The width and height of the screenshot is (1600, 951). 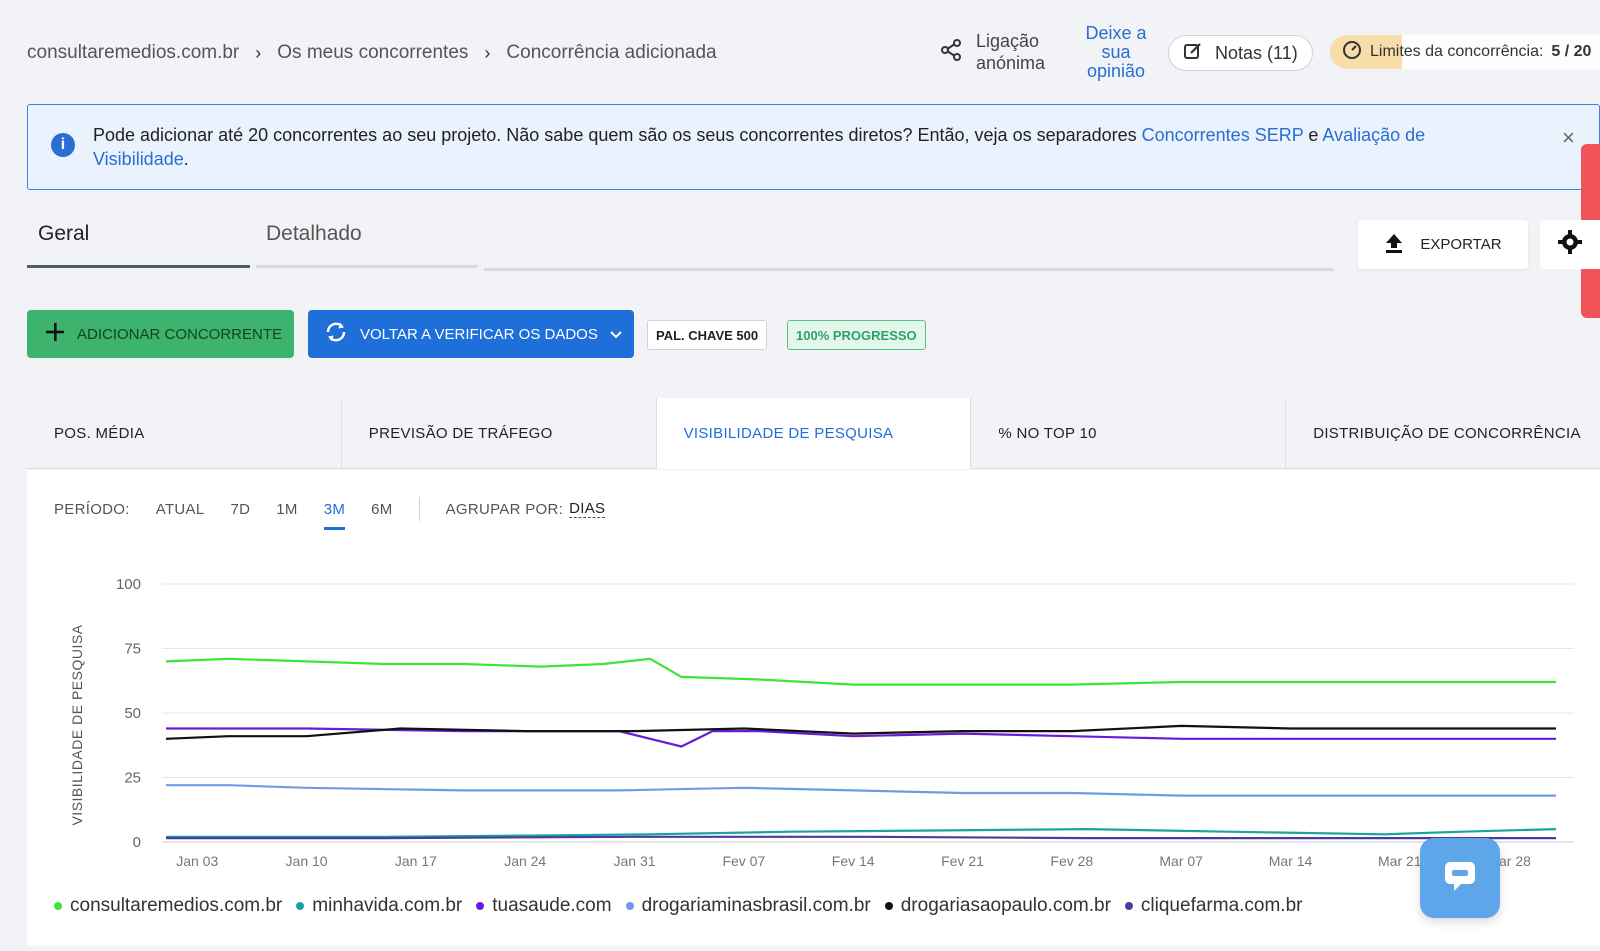 I want to click on gear-icon, so click(x=1570, y=244).